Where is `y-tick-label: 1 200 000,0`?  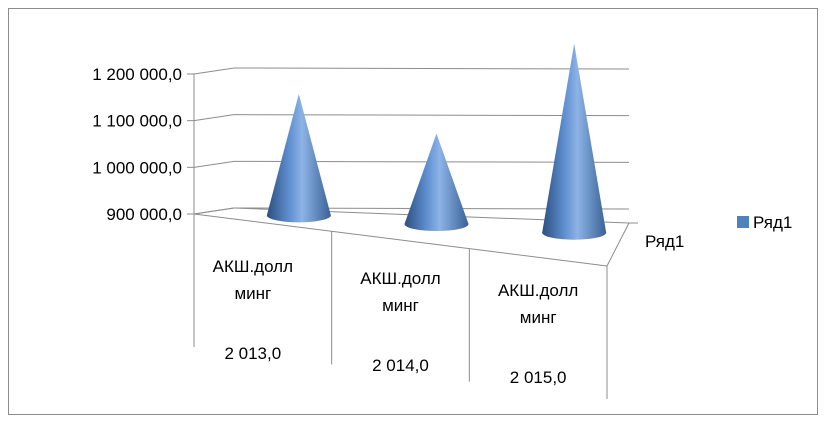
y-tick-label: 1 200 000,0 is located at coordinates (137, 74).